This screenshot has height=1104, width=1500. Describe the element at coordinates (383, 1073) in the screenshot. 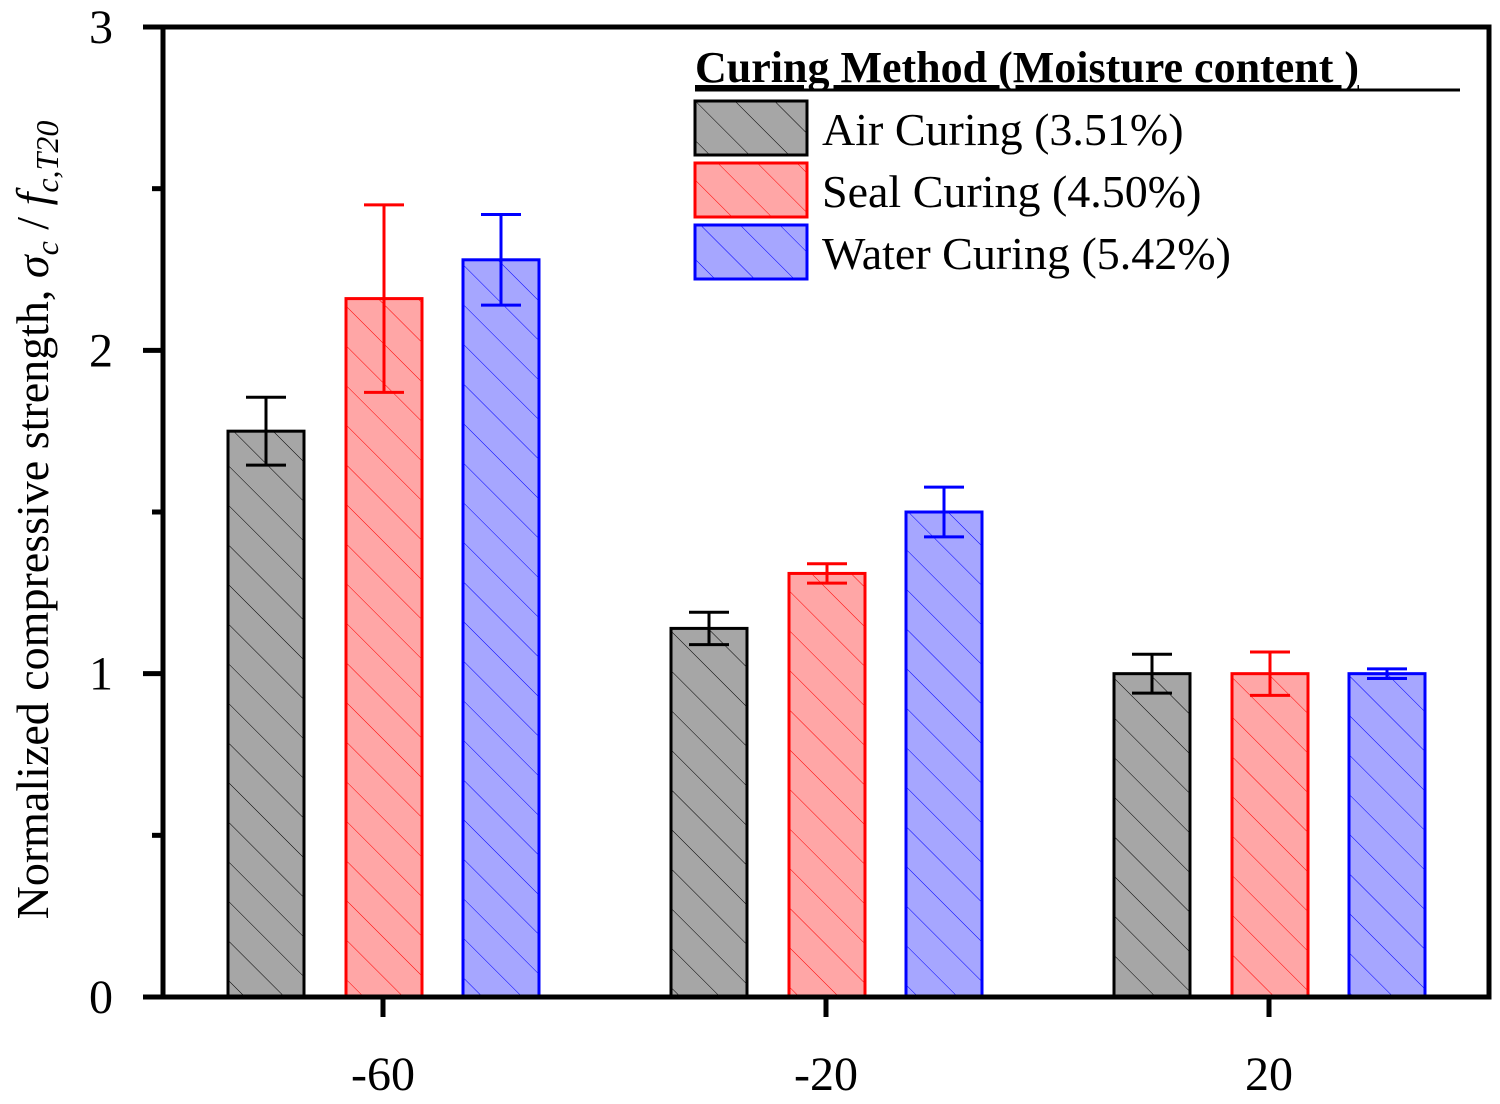

I see `x-tick-label: -60` at that location.